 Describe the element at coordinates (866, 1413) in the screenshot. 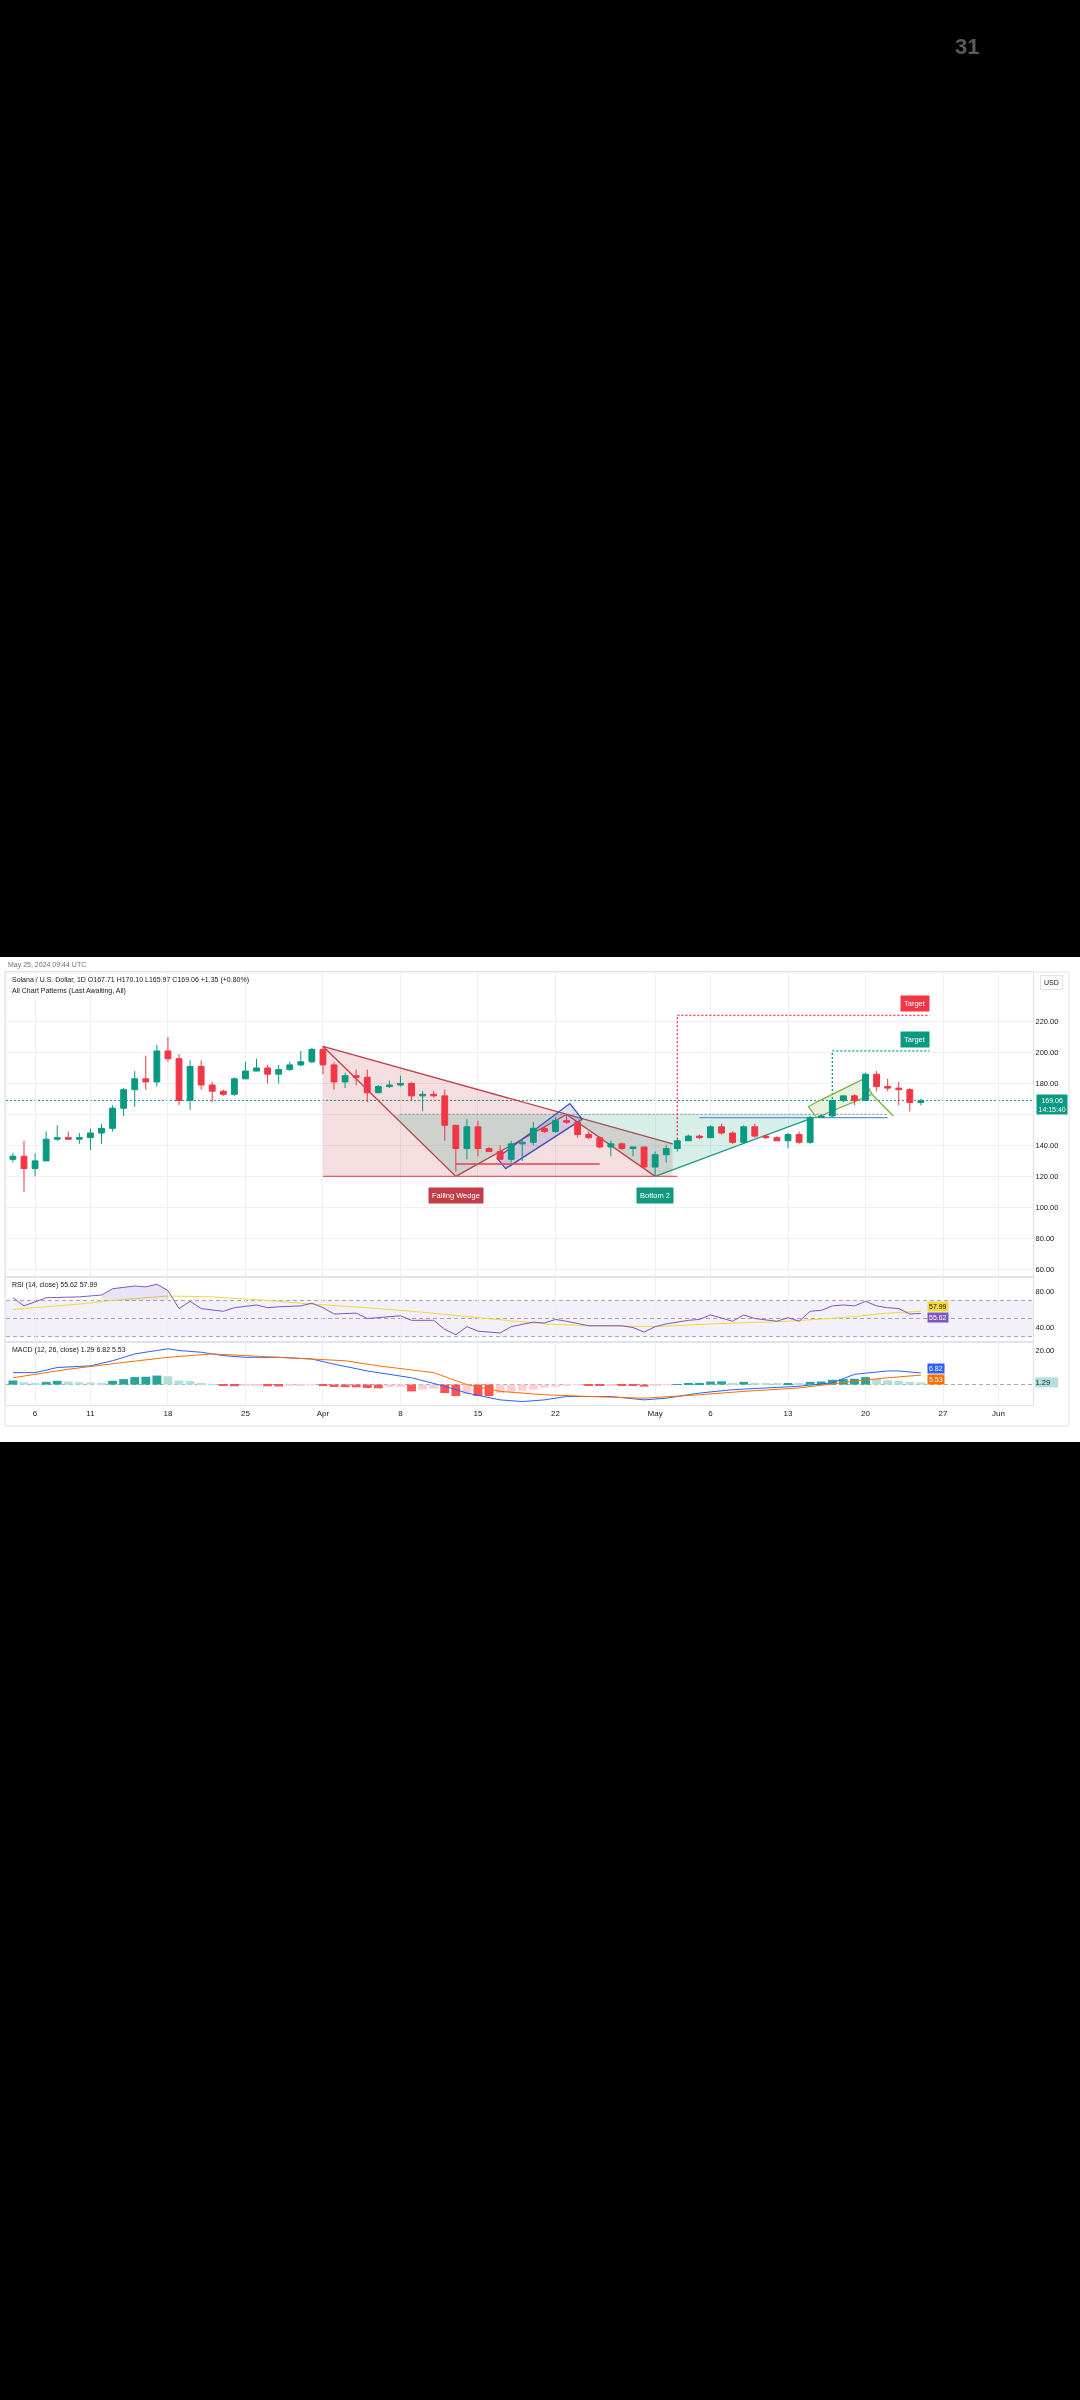

I see `x-tick-label: 20` at that location.